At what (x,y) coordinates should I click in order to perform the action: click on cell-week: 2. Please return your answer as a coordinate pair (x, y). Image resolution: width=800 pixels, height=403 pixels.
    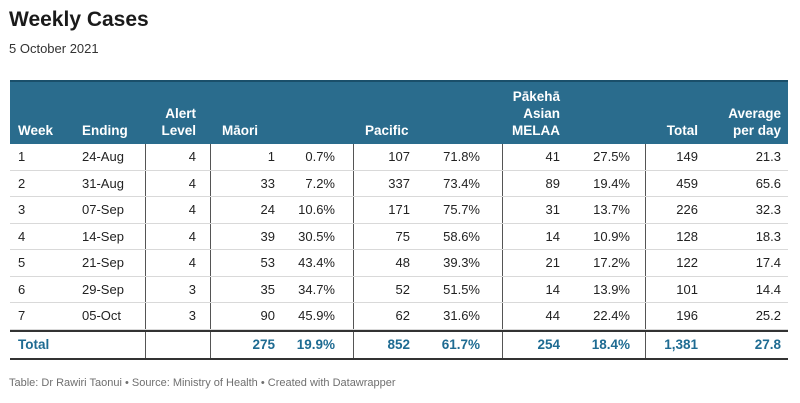
    Looking at the image, I should click on (22, 183).